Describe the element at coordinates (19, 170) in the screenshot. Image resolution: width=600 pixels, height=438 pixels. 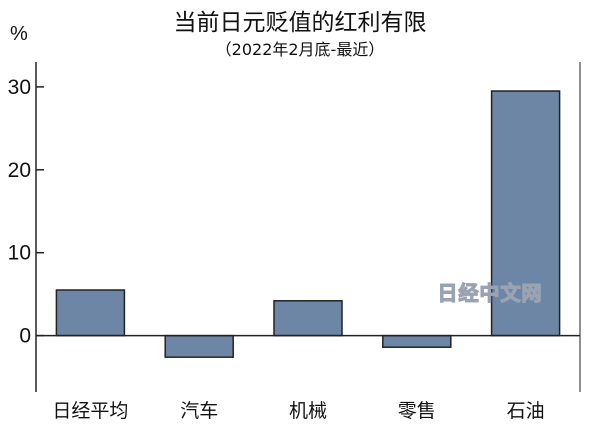
I see `y-tick-label: 20` at that location.